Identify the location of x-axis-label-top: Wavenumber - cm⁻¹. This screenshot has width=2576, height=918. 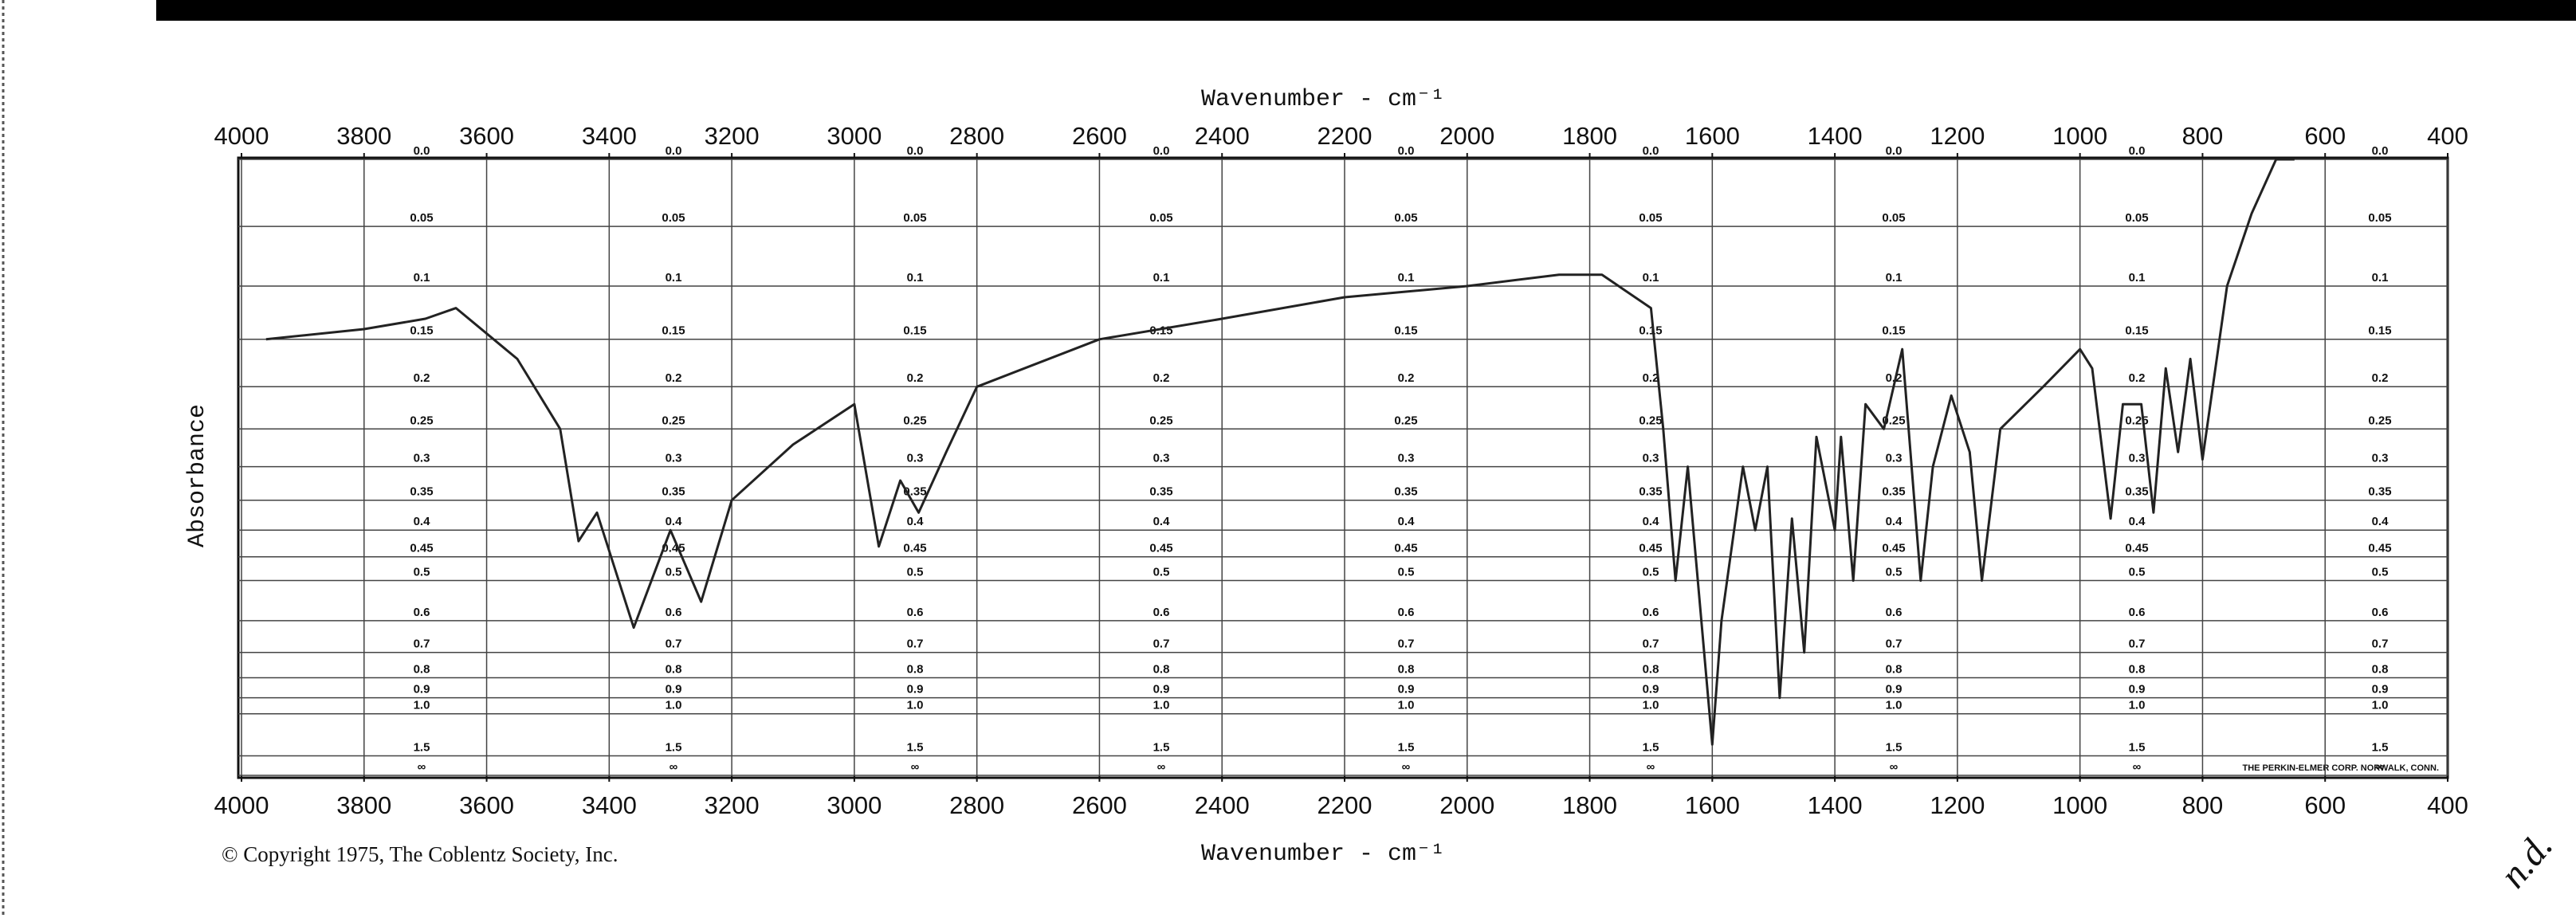
(1323, 99).